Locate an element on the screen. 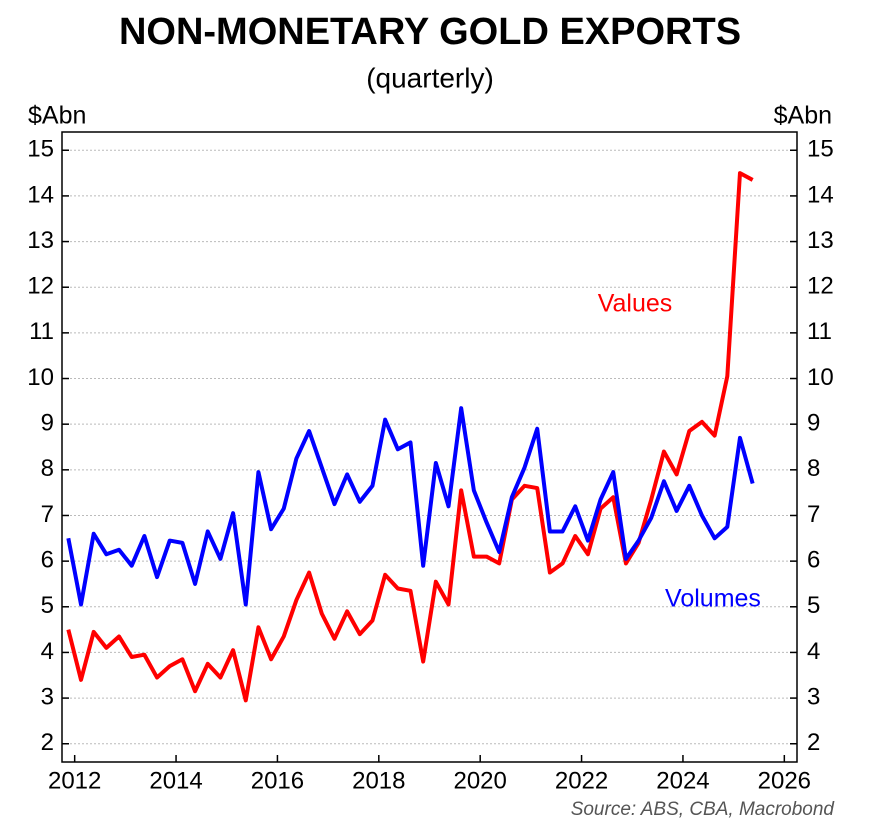  y-tick-label: 11 is located at coordinates (41, 331).